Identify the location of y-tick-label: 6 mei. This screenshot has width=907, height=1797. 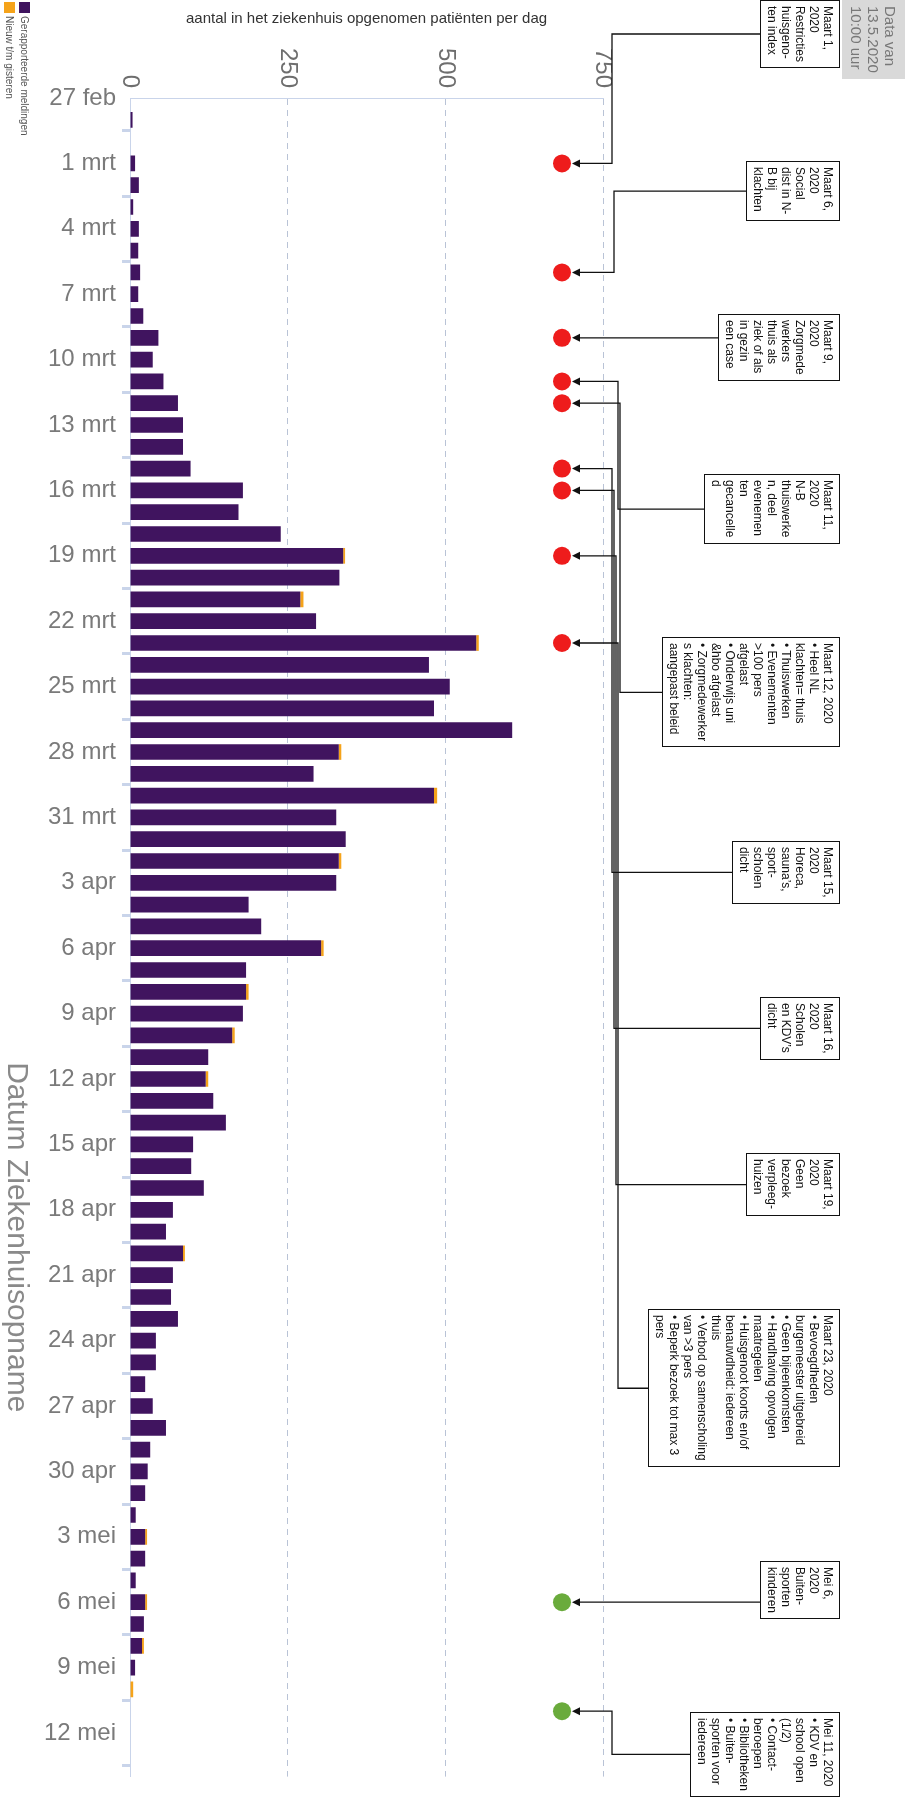
(87, 1600).